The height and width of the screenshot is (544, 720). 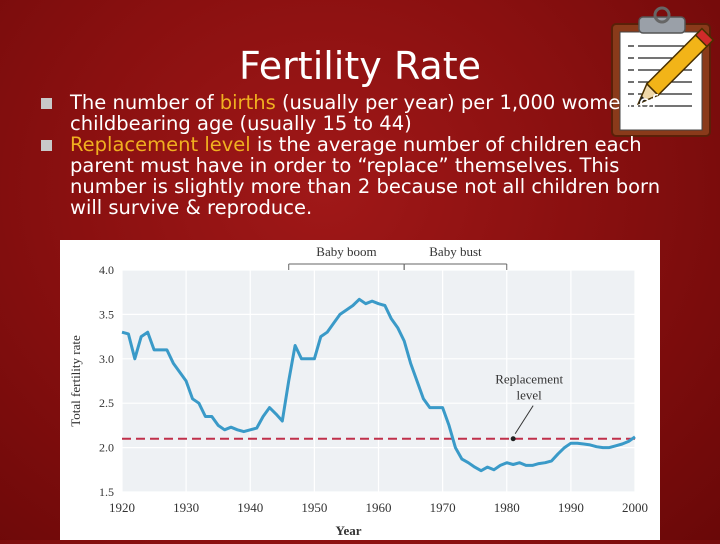 I want to click on bullet-highlight-replacement: Replacement level, so click(x=160, y=144).